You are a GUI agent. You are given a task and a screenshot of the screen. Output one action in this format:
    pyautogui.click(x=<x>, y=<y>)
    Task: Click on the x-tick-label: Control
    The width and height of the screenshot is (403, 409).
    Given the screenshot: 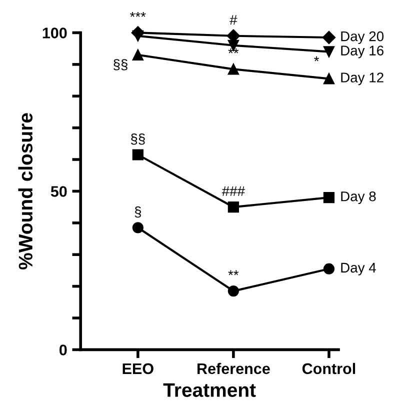 What is the action you would take?
    pyautogui.click(x=329, y=368)
    